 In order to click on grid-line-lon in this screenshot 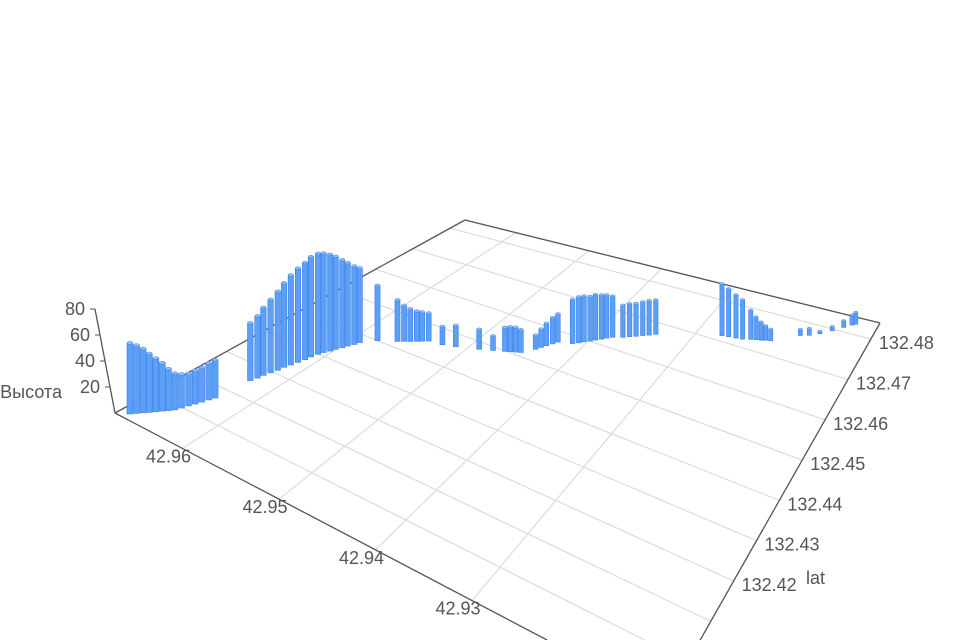, I will do `click(603, 443)`.